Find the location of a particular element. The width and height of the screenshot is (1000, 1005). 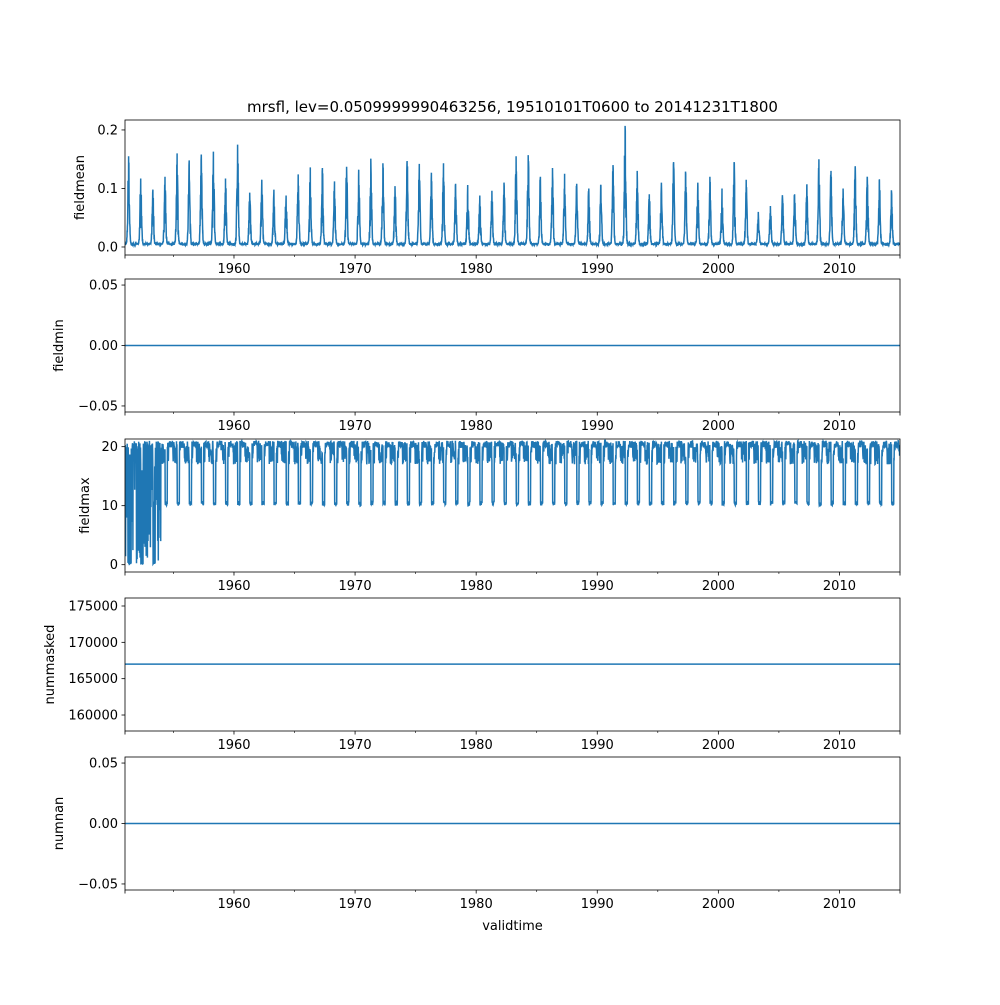

y-axis-label: fieldmin is located at coordinates (59, 345).